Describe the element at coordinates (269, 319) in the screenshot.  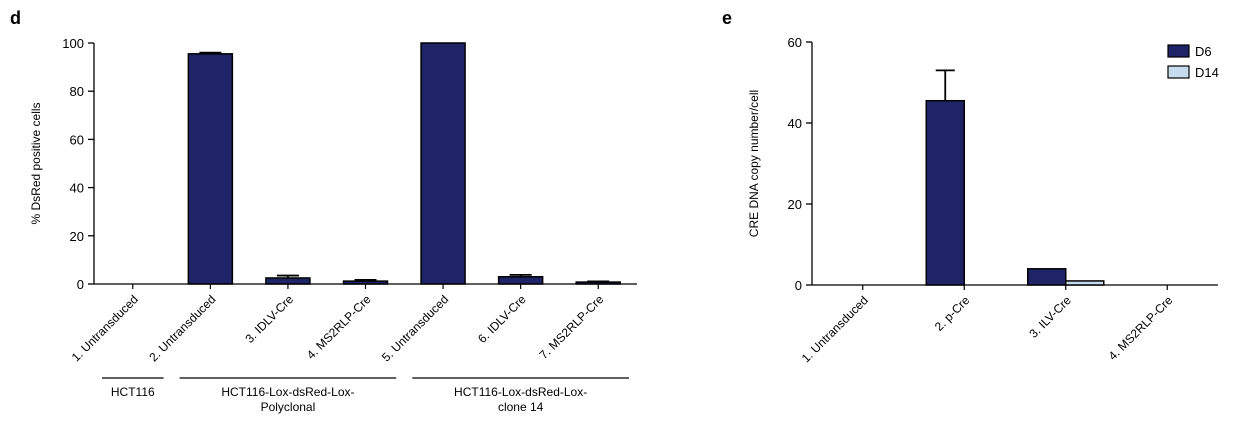
I see `x-tick-label: 3. IDLV-Cre` at that location.